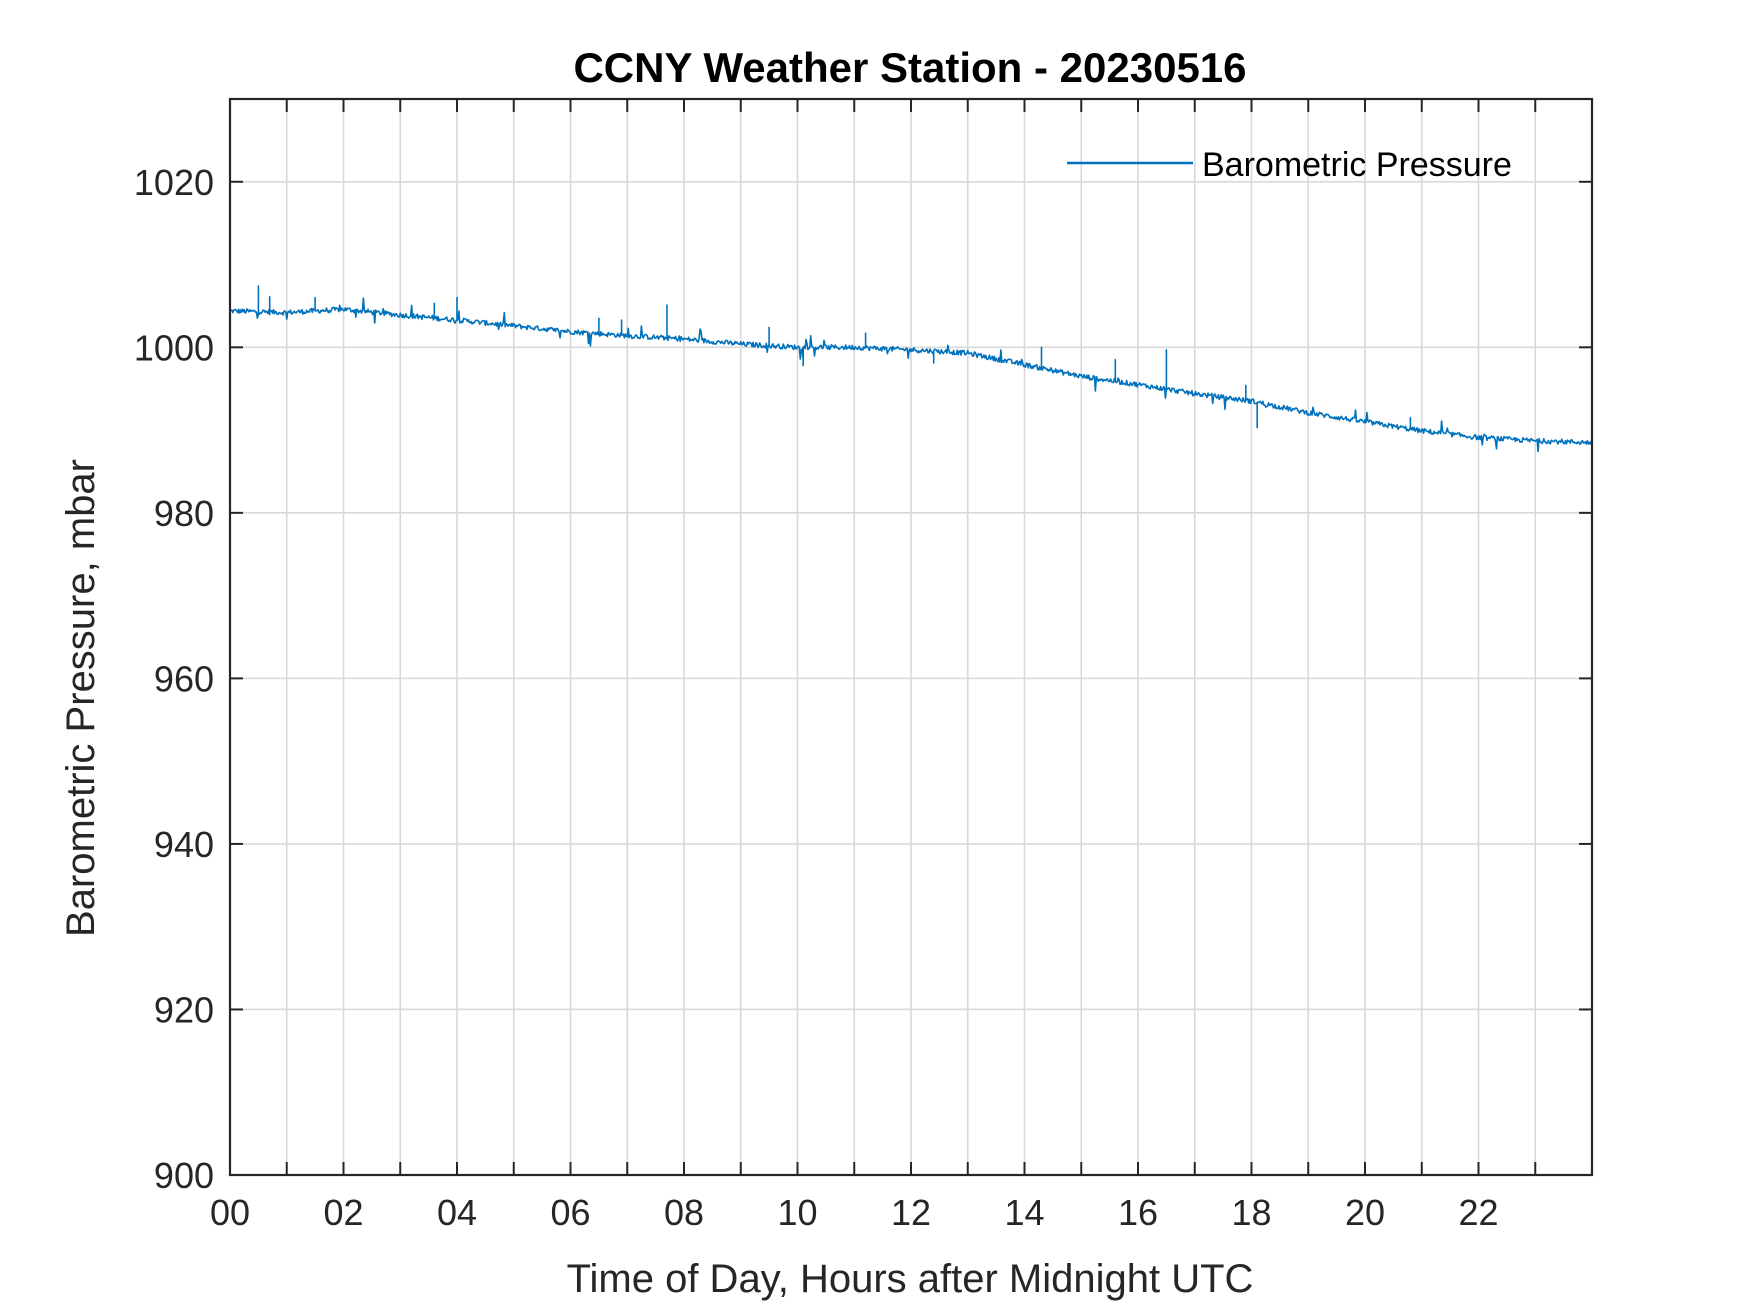 This screenshot has height=1313, width=1750. What do you see at coordinates (184, 1009) in the screenshot?
I see `y-tick-label: 920` at bounding box center [184, 1009].